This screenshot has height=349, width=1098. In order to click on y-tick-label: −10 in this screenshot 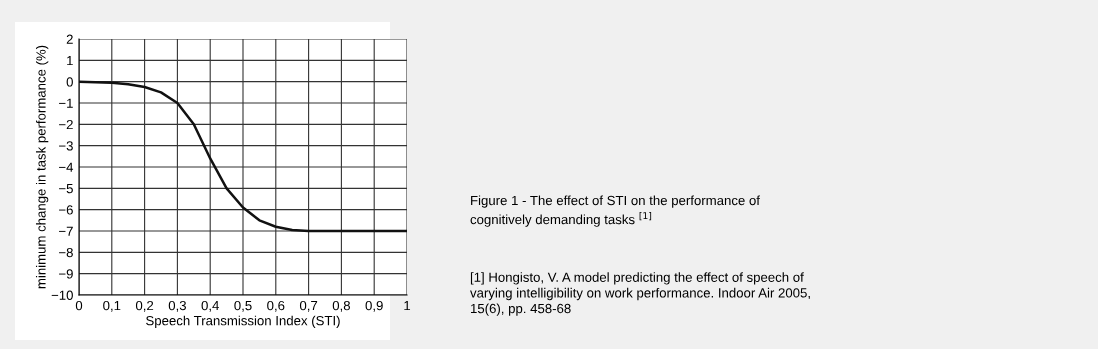, I will do `click(62, 295)`.